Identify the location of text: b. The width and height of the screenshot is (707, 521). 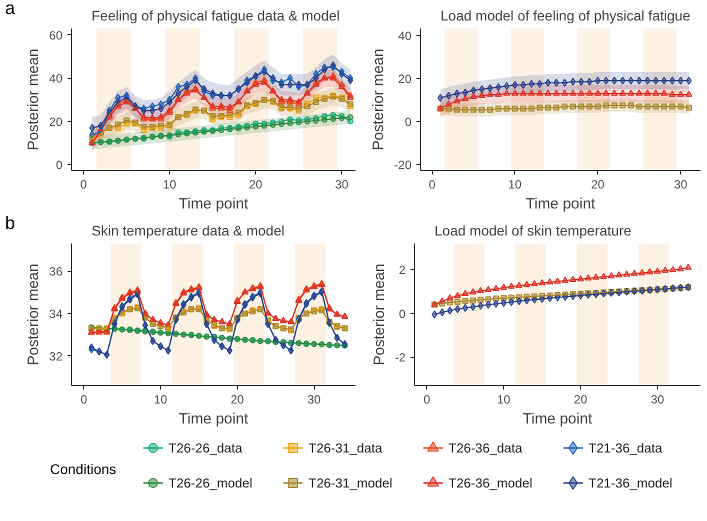
(10, 223).